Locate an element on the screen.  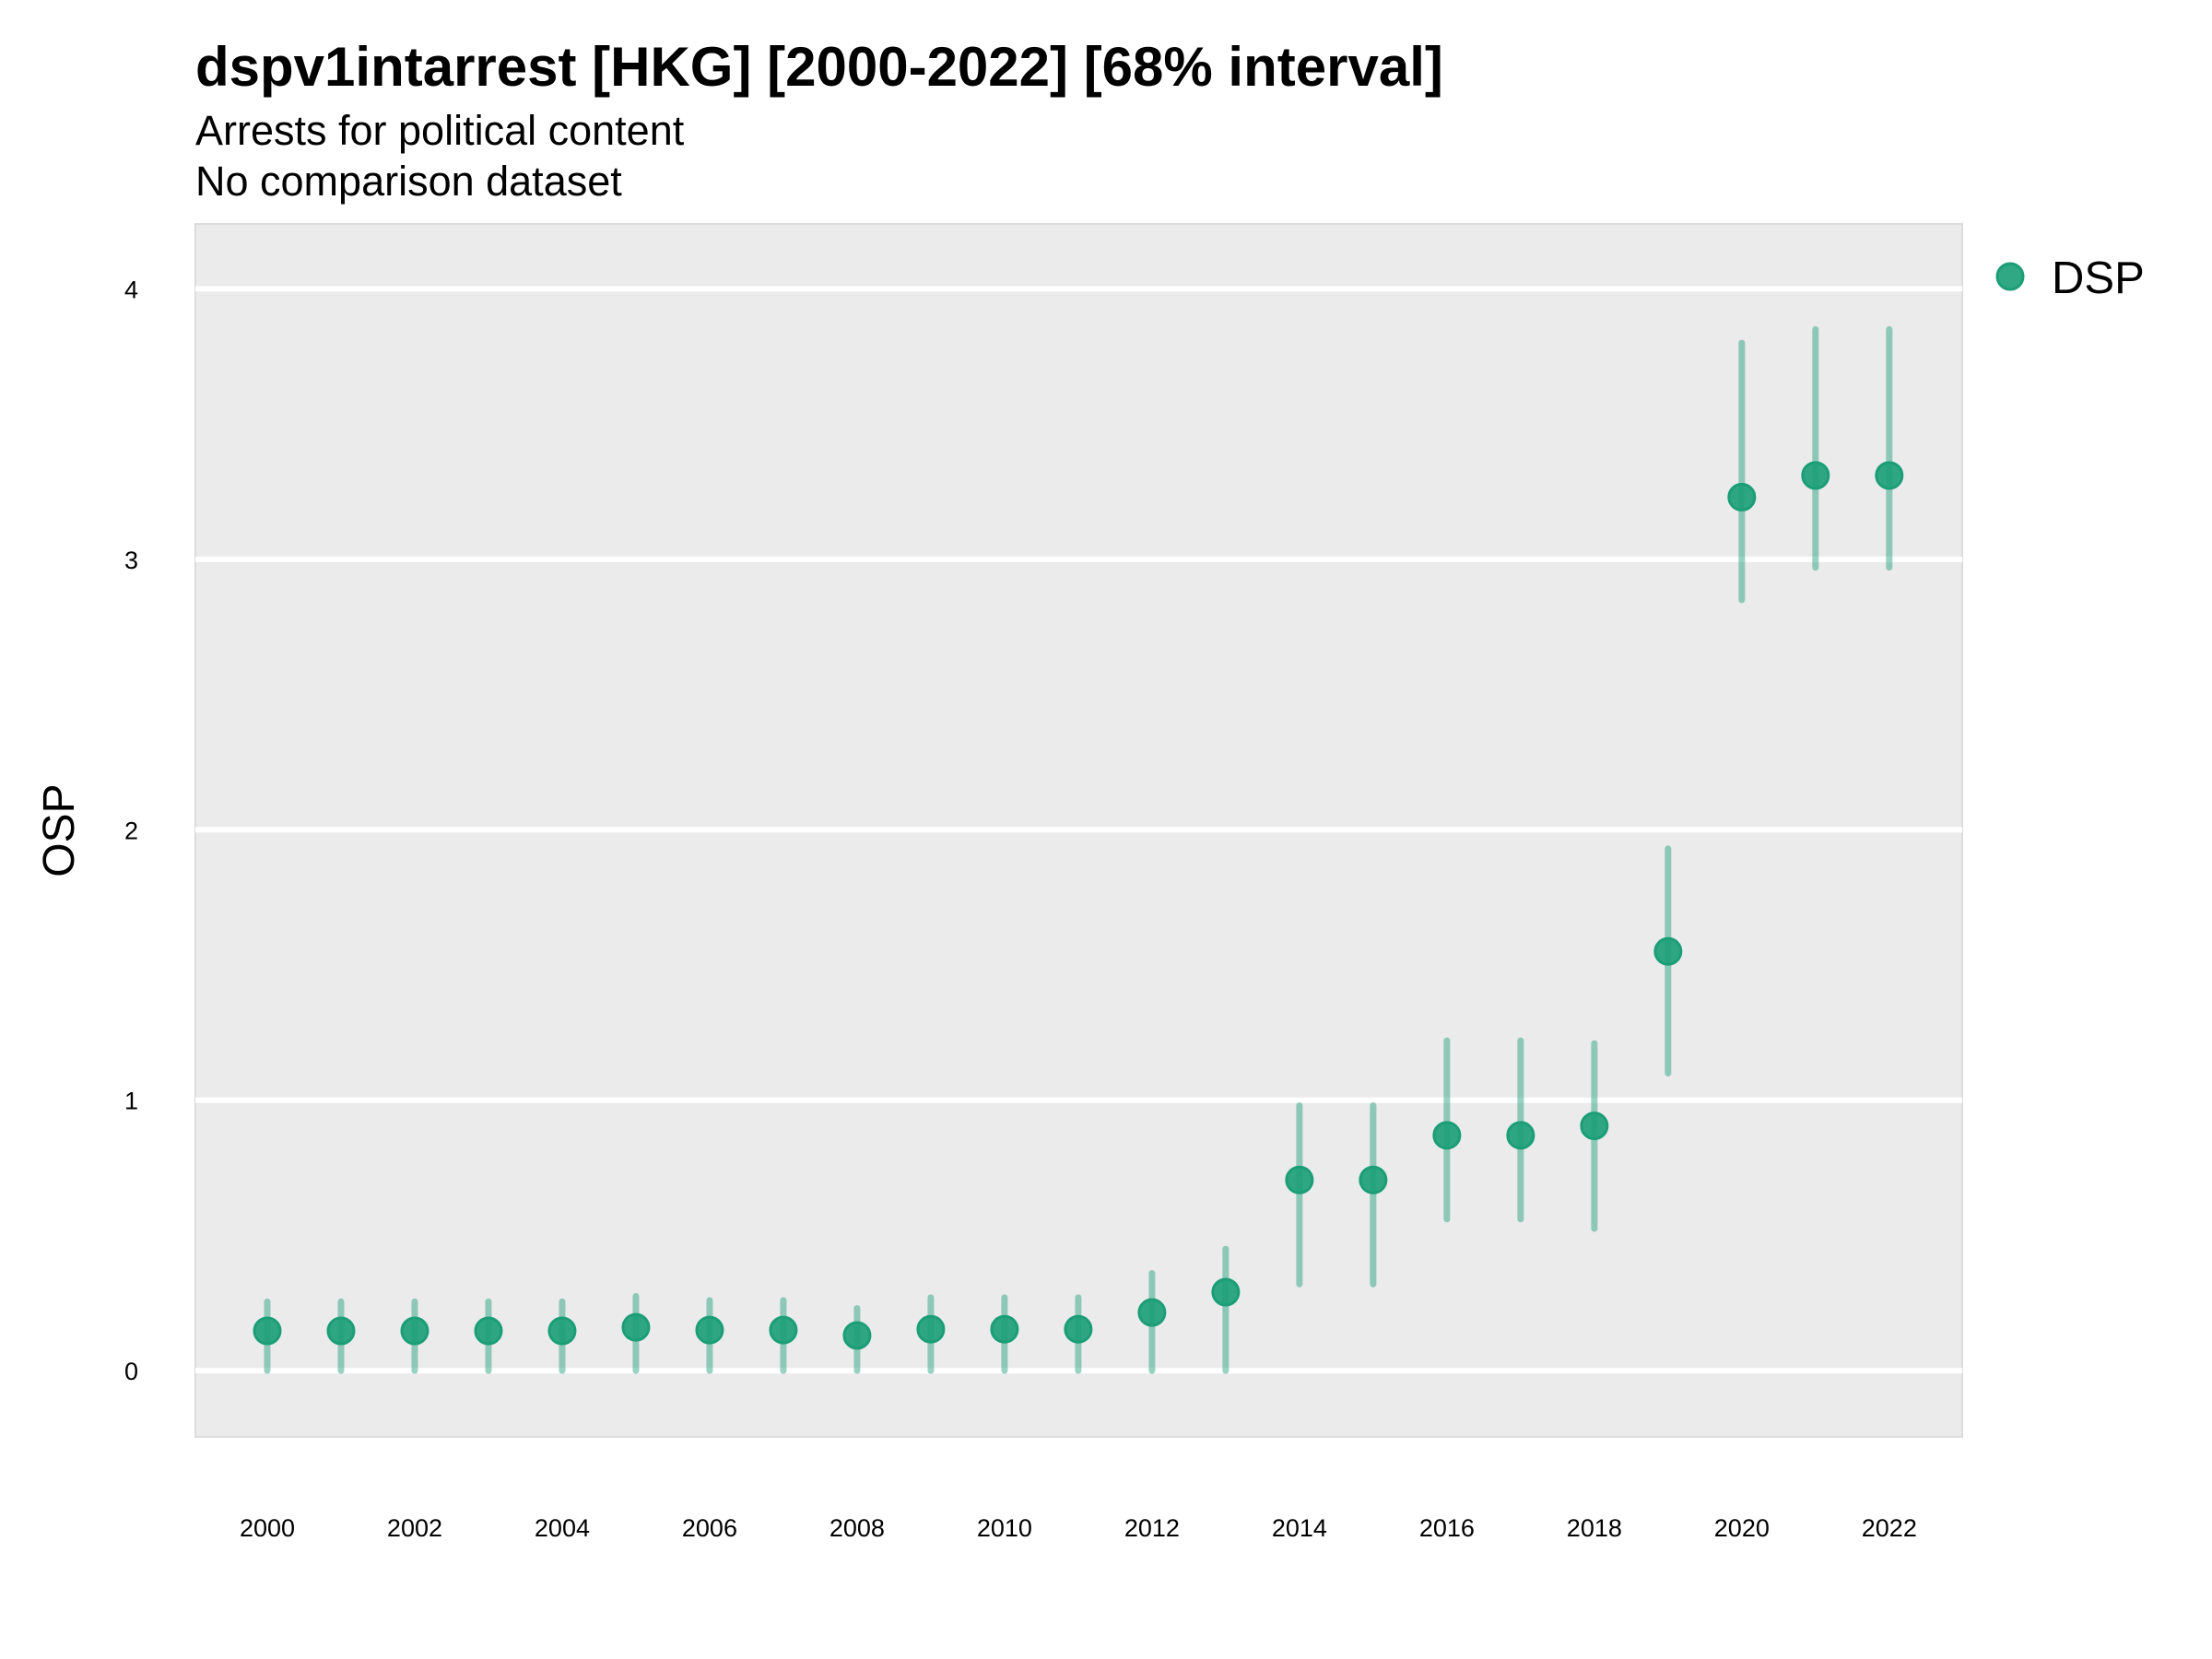
data-point-2007 is located at coordinates (783, 1330).